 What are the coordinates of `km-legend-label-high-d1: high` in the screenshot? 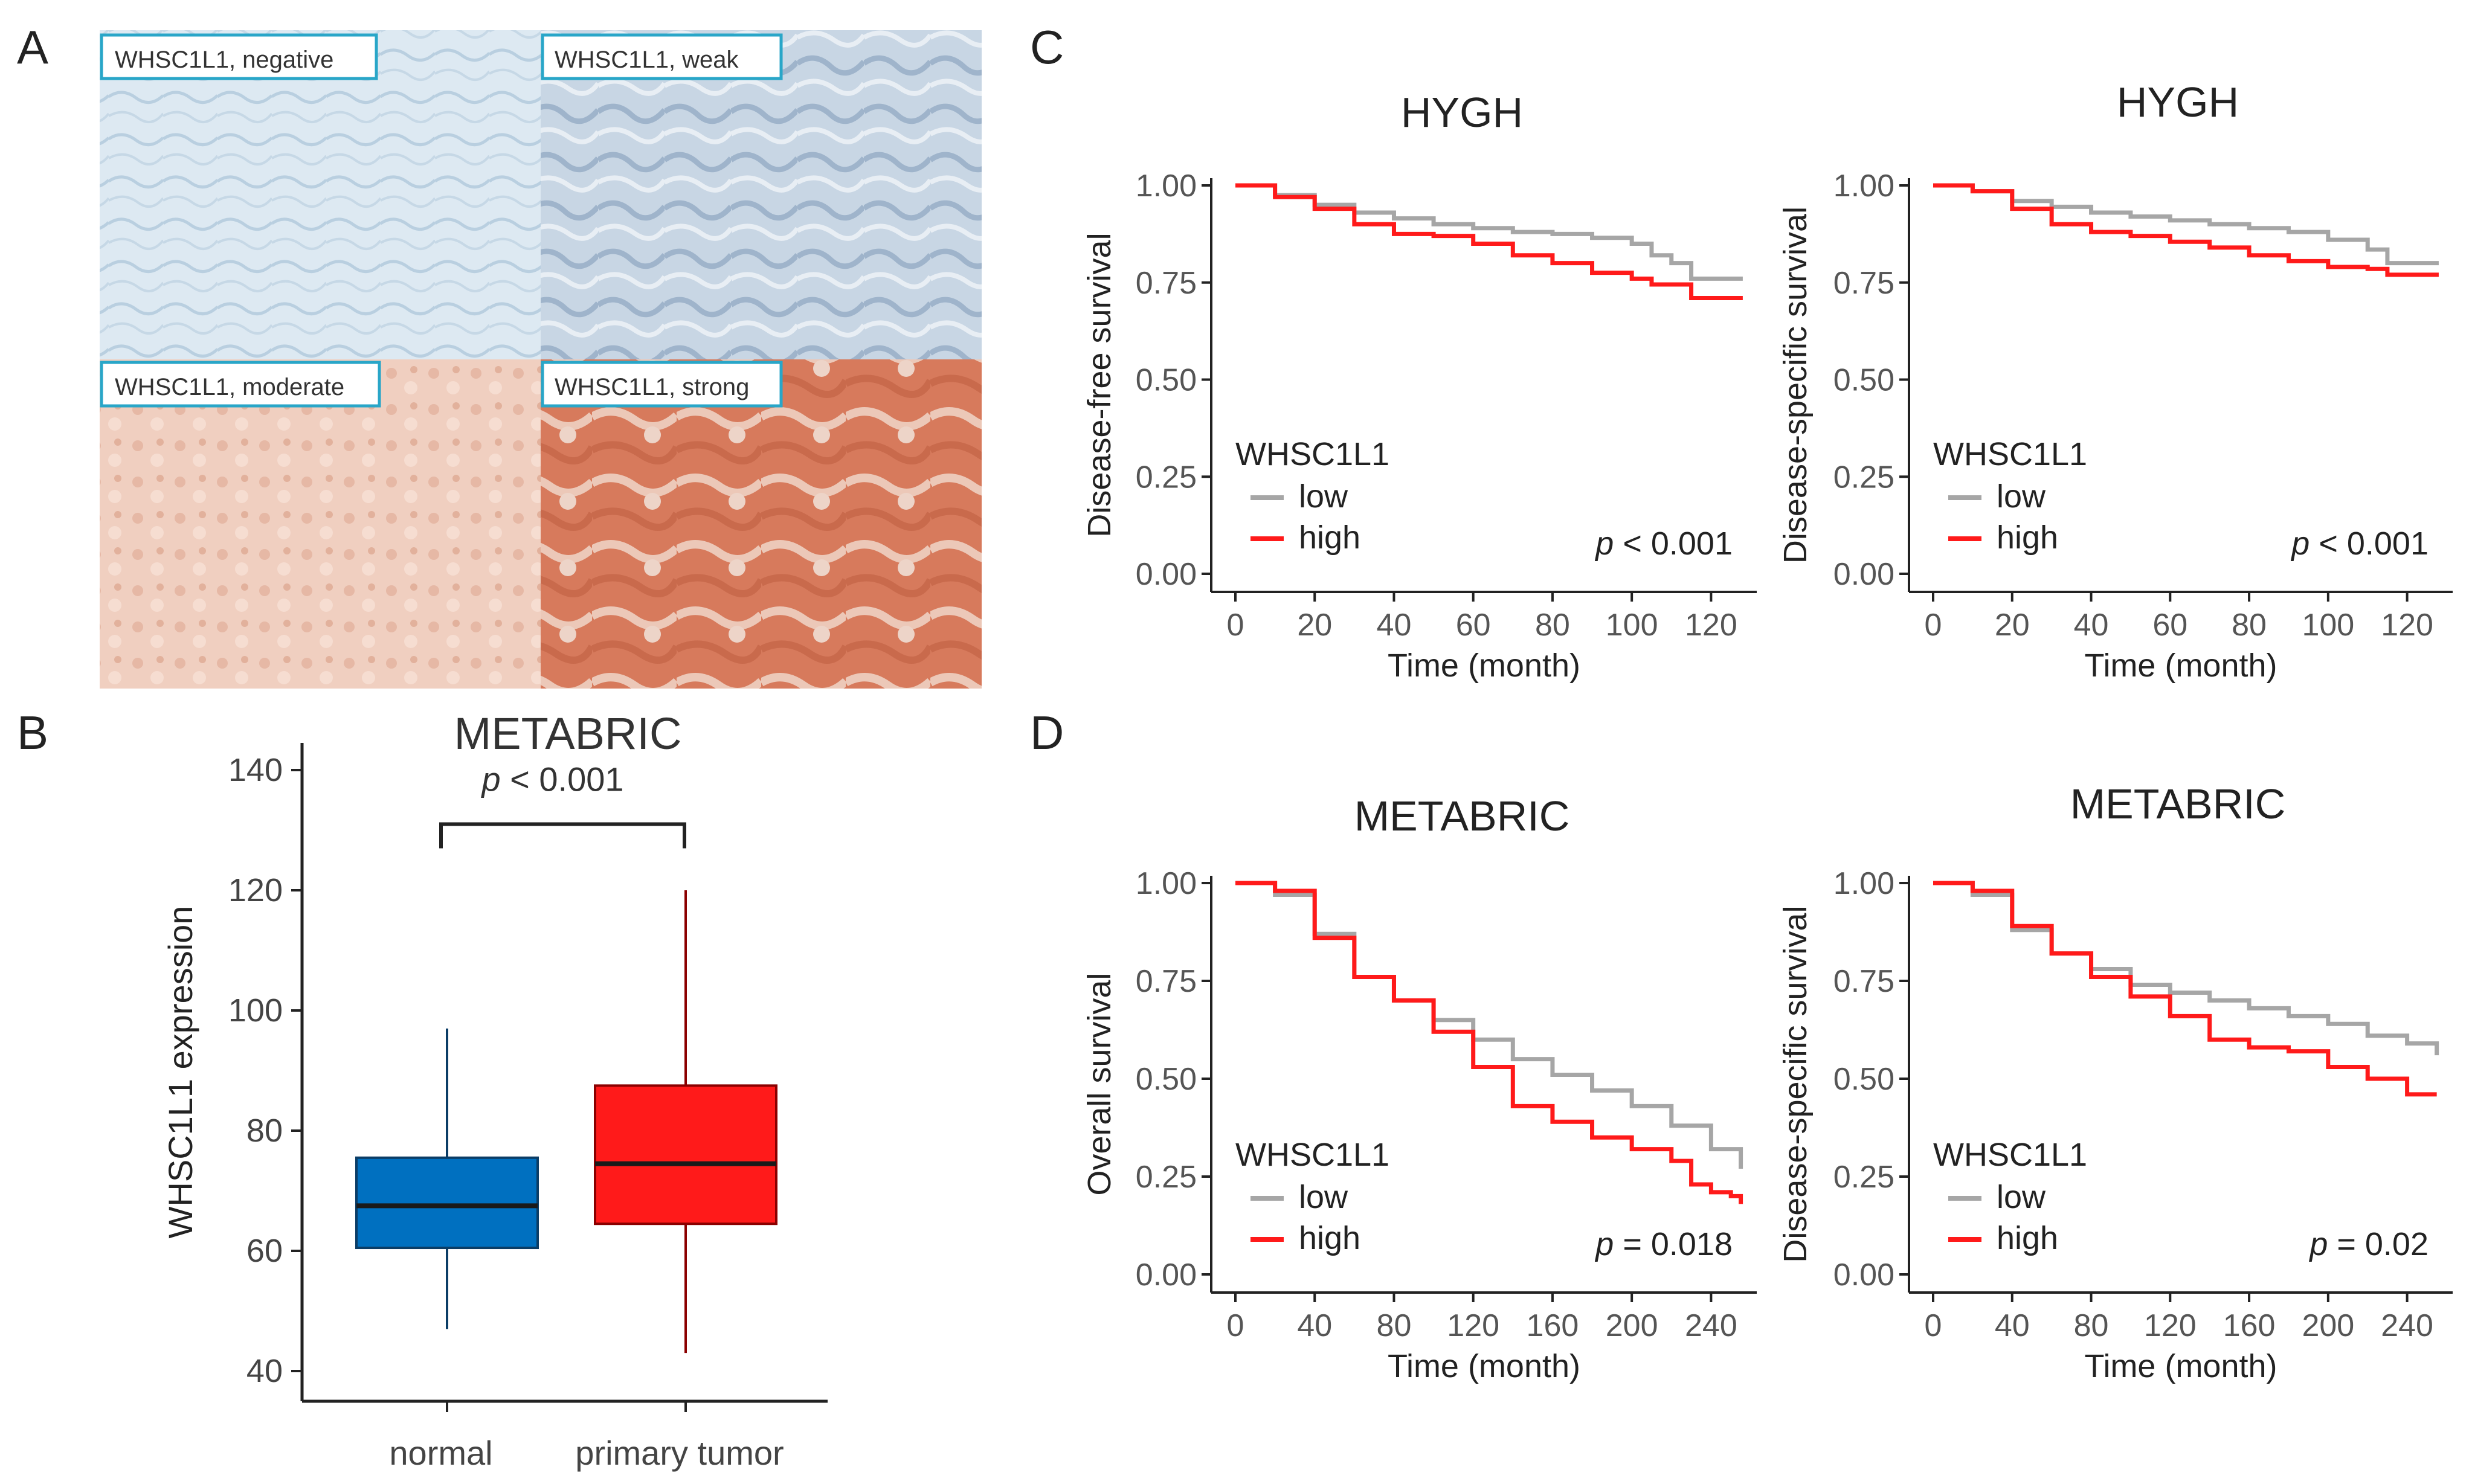 It's located at (1329, 1238).